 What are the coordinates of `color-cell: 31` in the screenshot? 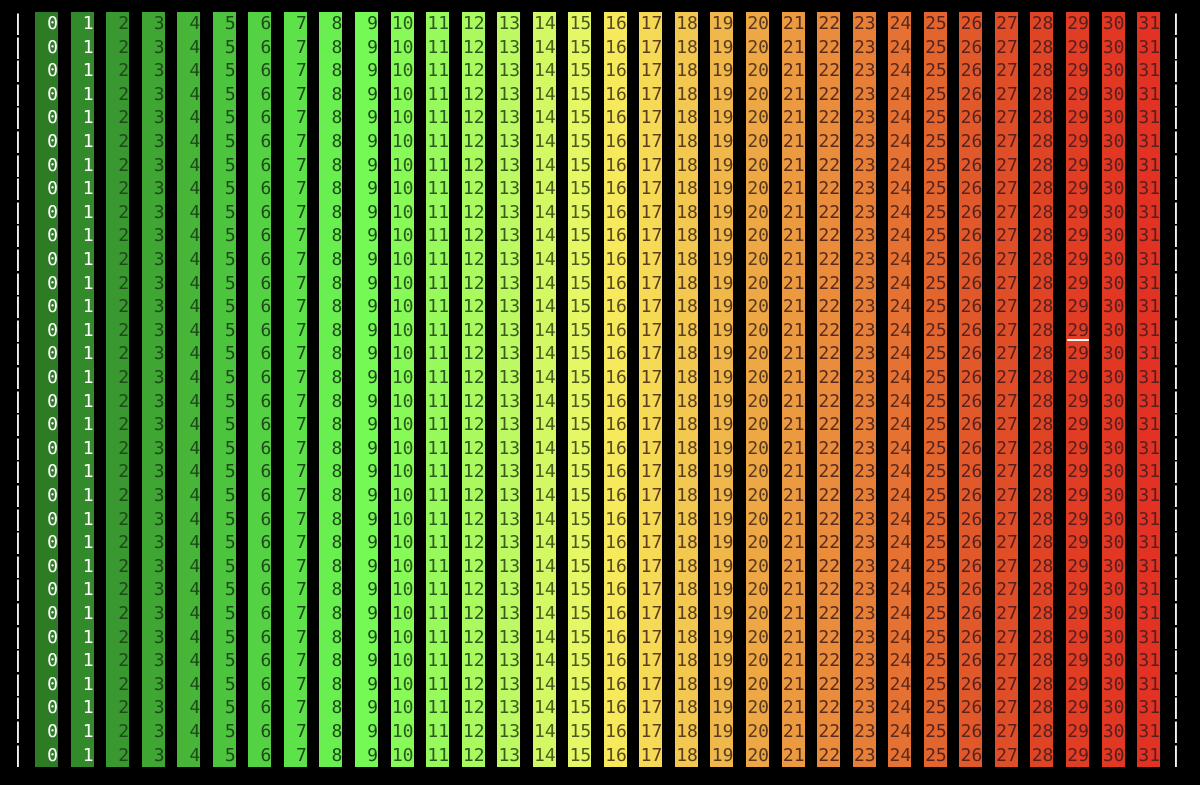 It's located at (1149, 755).